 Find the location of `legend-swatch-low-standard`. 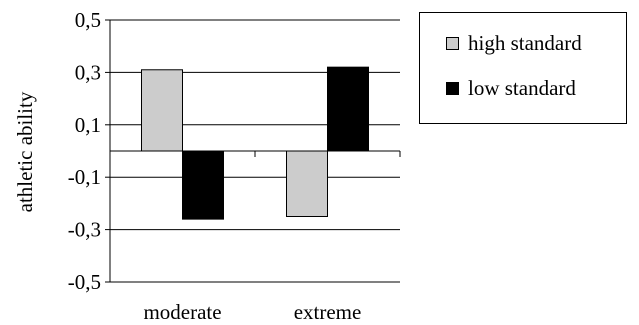

legend-swatch-low-standard is located at coordinates (452, 88).